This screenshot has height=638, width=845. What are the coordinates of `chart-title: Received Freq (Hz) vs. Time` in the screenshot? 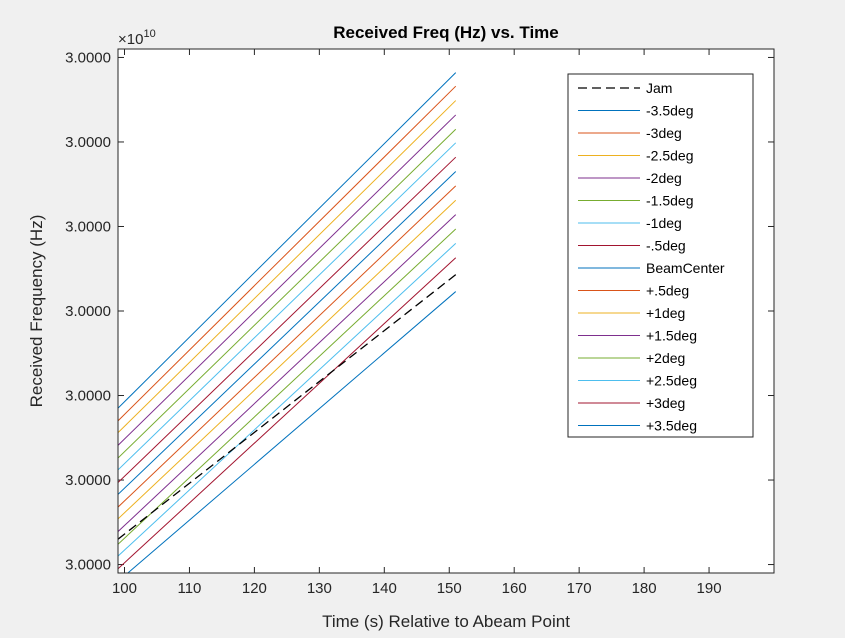 It's located at (446, 32).